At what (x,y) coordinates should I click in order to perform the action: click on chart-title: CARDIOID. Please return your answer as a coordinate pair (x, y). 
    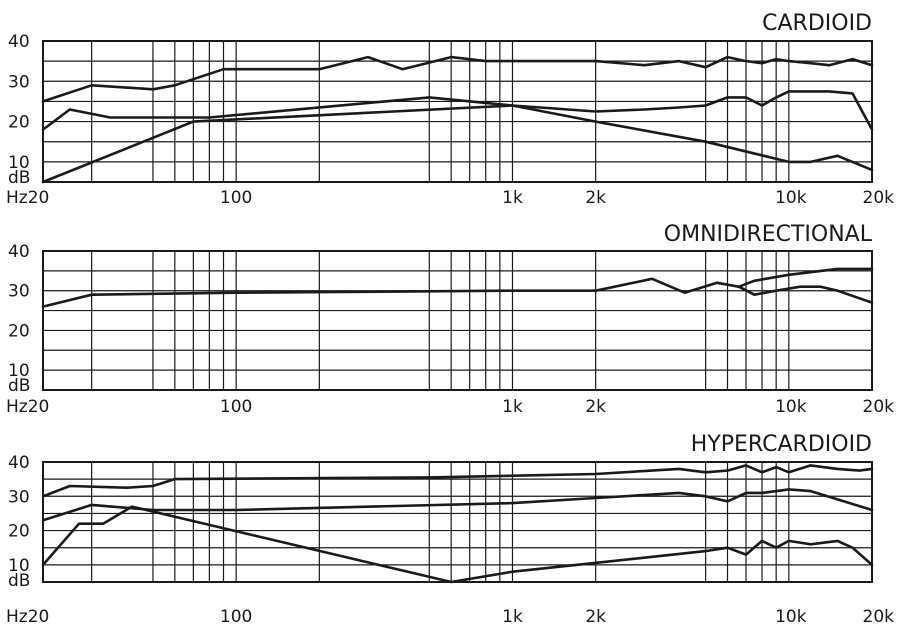
    Looking at the image, I should click on (817, 23).